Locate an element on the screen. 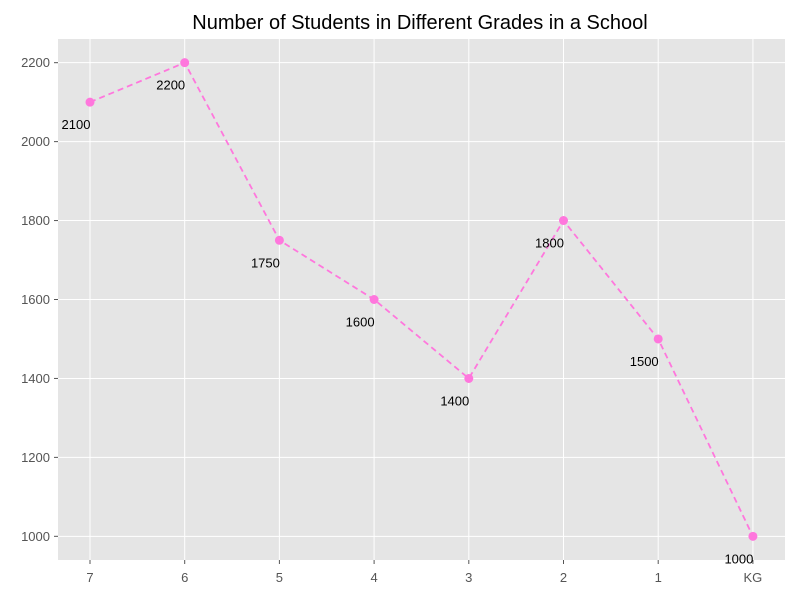 The image size is (800, 600). y-tick-label: 1200 is located at coordinates (35, 457).